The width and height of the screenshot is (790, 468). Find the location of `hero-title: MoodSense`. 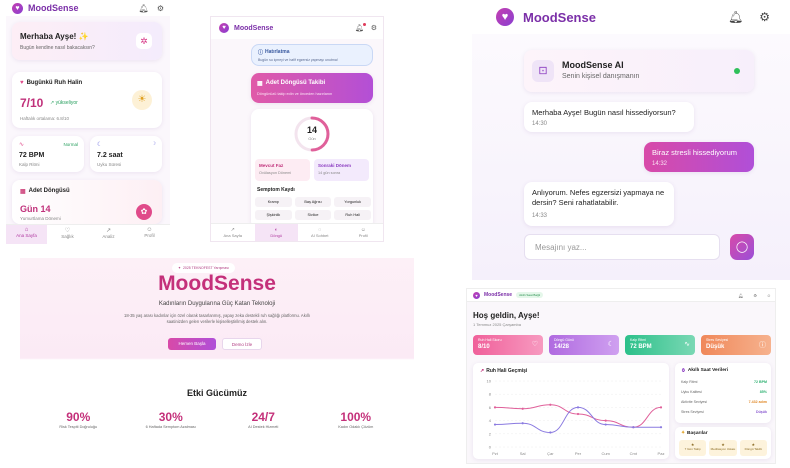

hero-title: MoodSense is located at coordinates (217, 283).